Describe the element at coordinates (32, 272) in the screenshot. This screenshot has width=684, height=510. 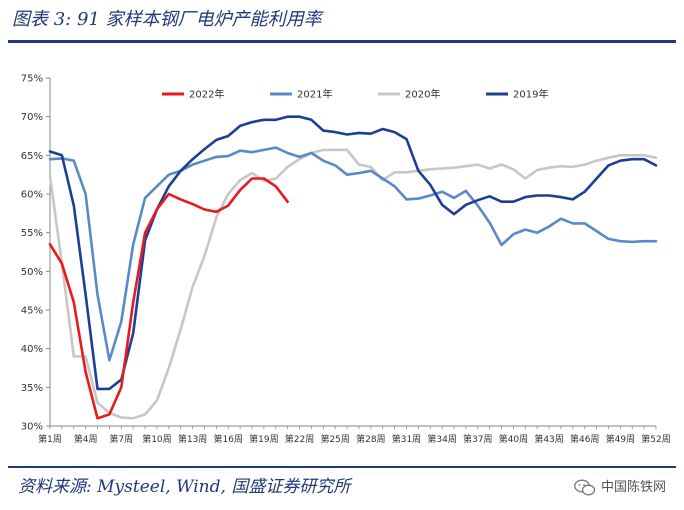
I see `y-tick-label: 50%` at that location.